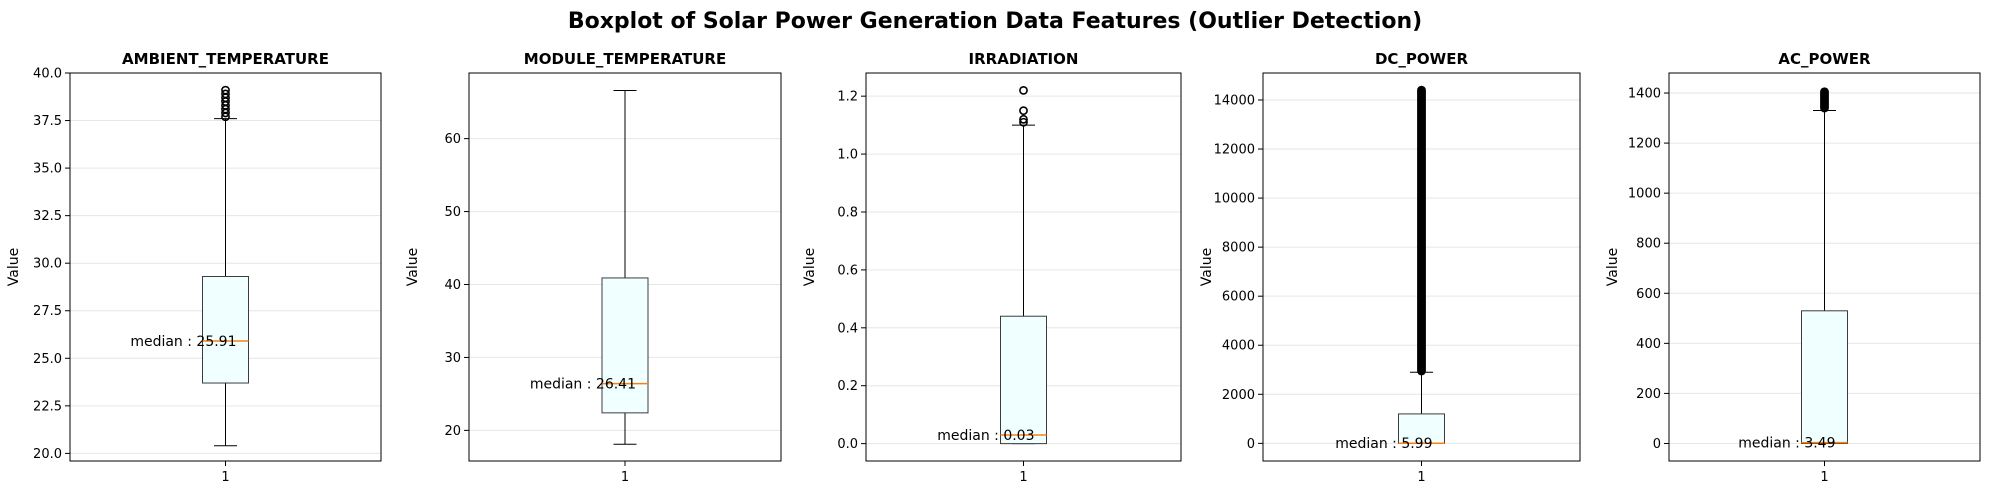  What do you see at coordinates (1648, 344) in the screenshot?
I see `y-tick-label: 400` at bounding box center [1648, 344].